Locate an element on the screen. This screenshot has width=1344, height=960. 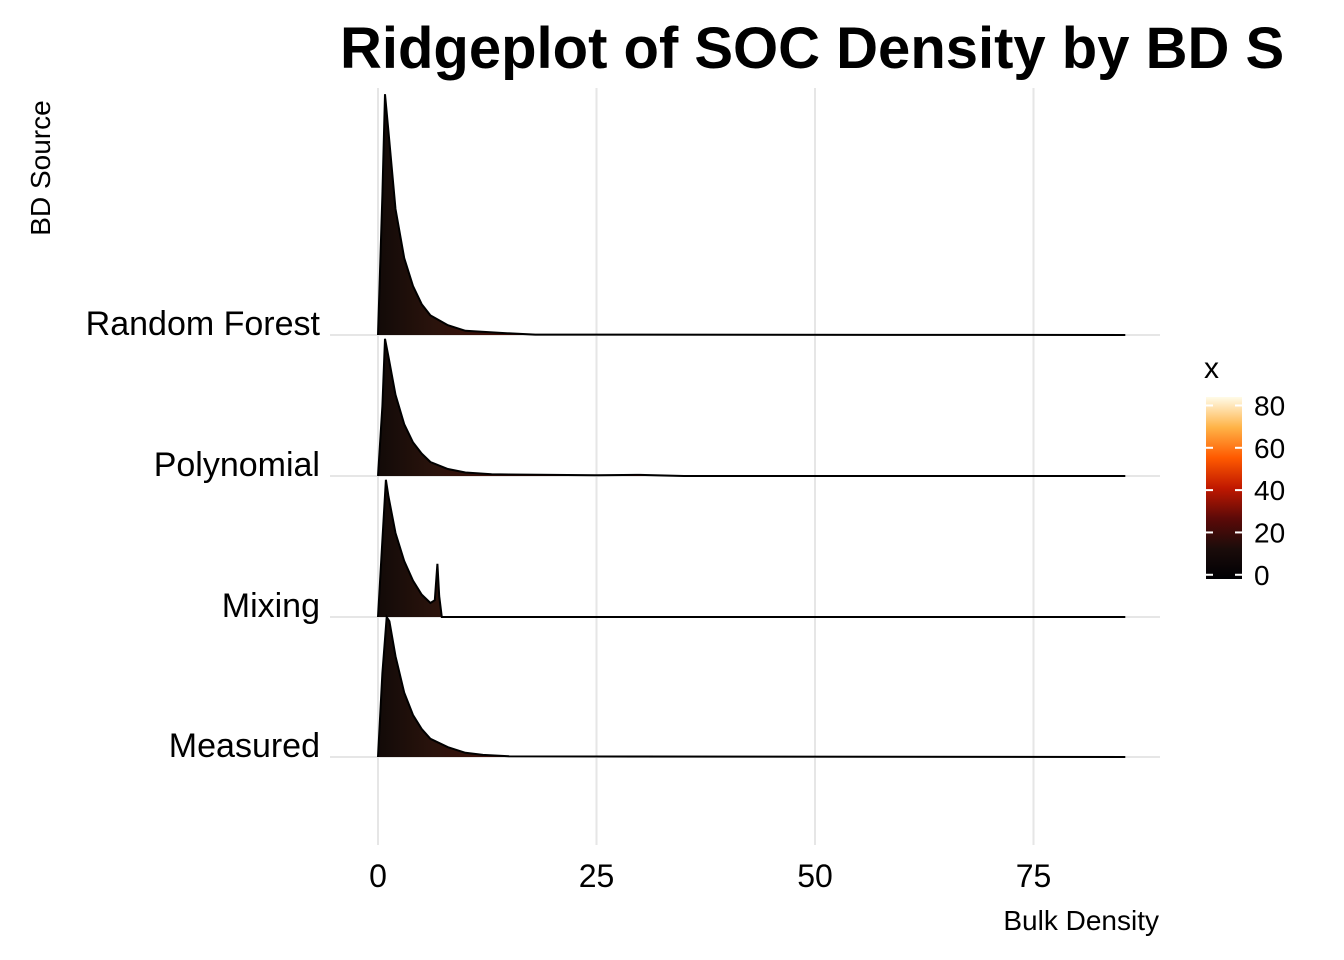
legend-tick-label-2: 40 is located at coordinates (1269, 490).